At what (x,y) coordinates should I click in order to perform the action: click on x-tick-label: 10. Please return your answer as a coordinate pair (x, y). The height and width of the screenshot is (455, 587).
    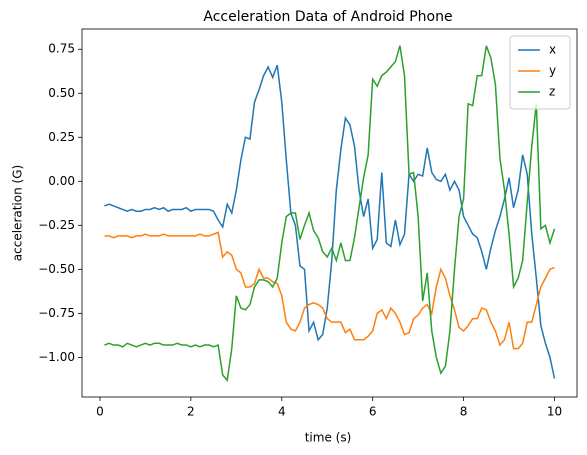
    Looking at the image, I should click on (554, 412).